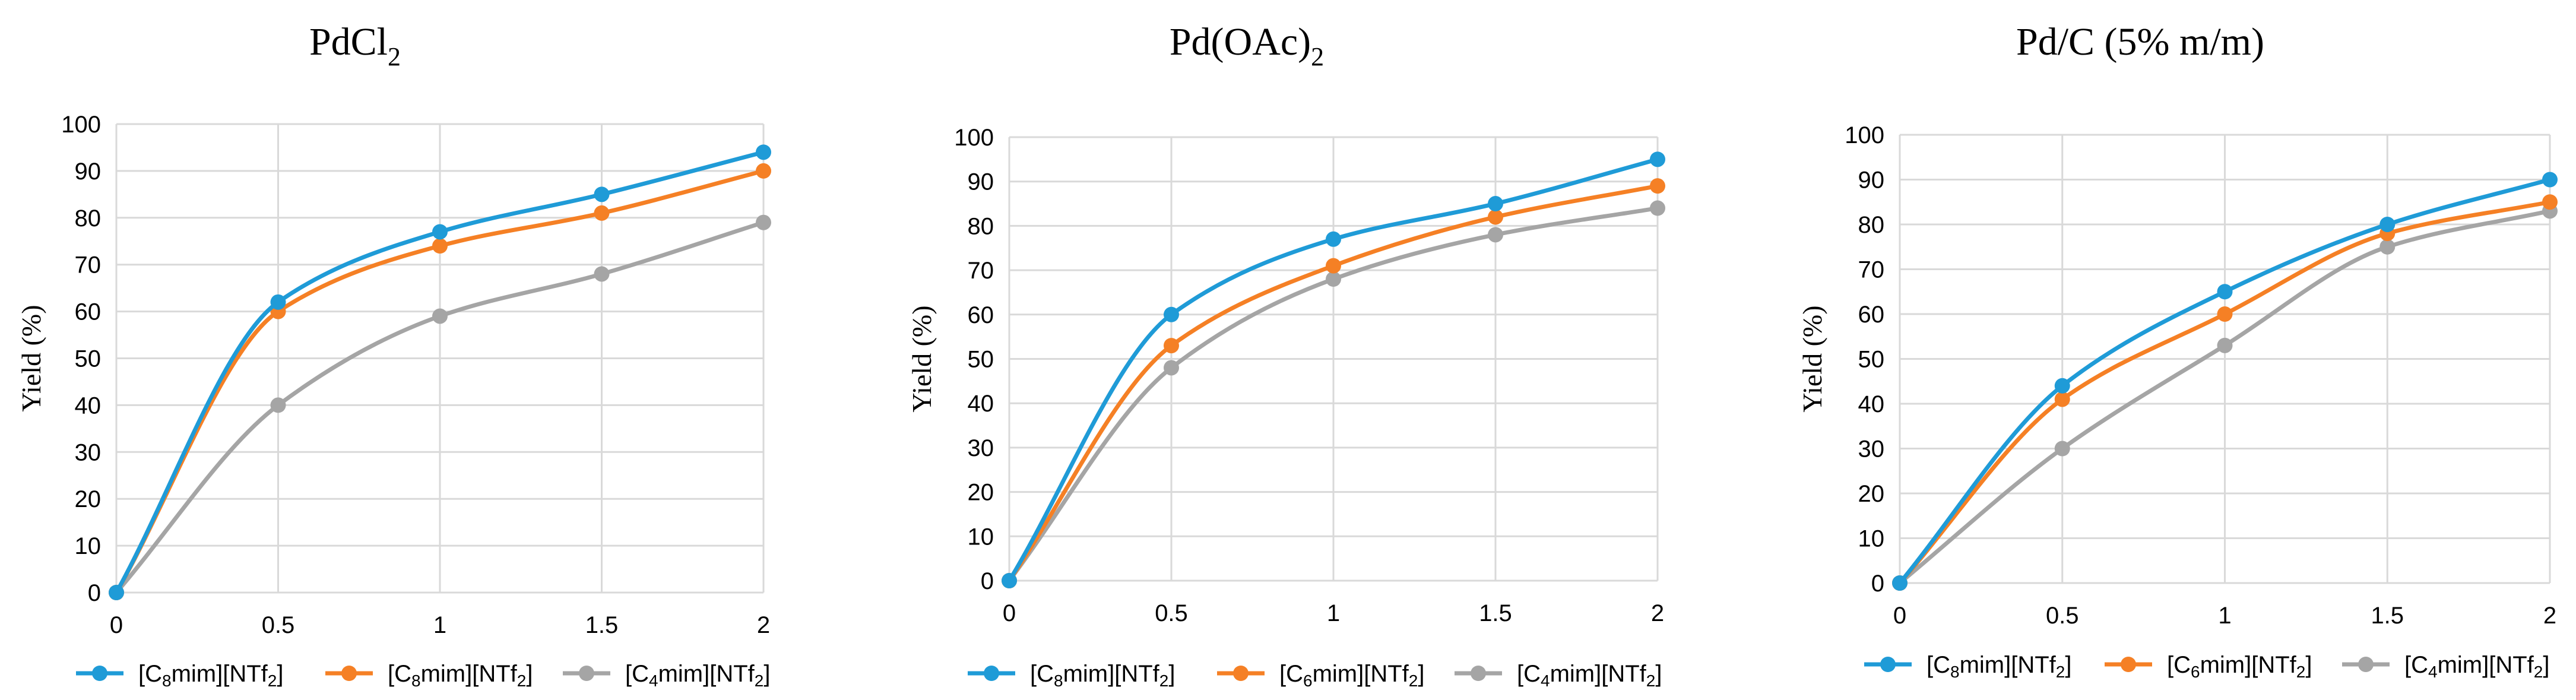 This screenshot has height=700, width=2576. I want to click on chart-title: Pd(OAc)2, so click(1247, 45).